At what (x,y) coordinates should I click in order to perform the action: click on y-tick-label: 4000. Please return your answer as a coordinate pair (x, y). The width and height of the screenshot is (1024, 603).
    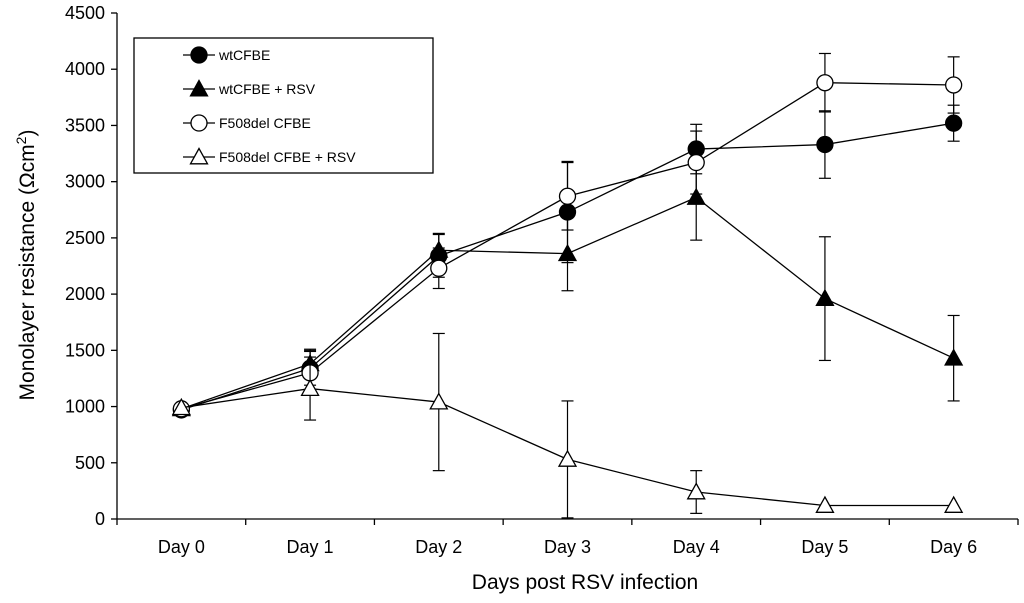
    Looking at the image, I should click on (85, 69).